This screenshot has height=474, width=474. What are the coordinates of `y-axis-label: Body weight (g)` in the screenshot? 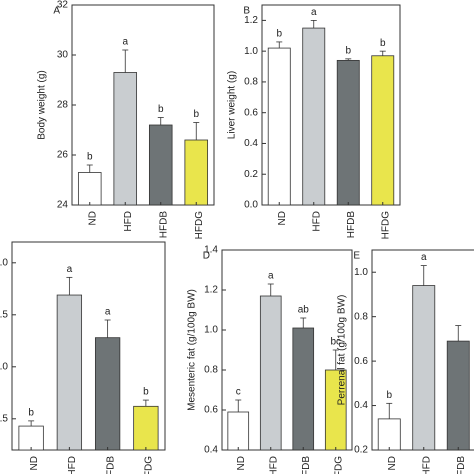 It's located at (42, 104).